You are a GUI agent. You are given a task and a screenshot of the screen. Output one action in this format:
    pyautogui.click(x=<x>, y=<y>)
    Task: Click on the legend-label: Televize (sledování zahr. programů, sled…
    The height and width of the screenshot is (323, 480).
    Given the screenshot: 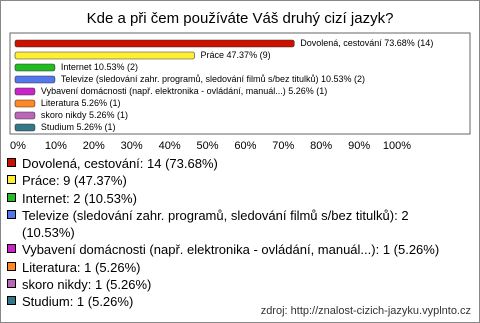 What is the action you would take?
    pyautogui.click(x=215, y=224)
    